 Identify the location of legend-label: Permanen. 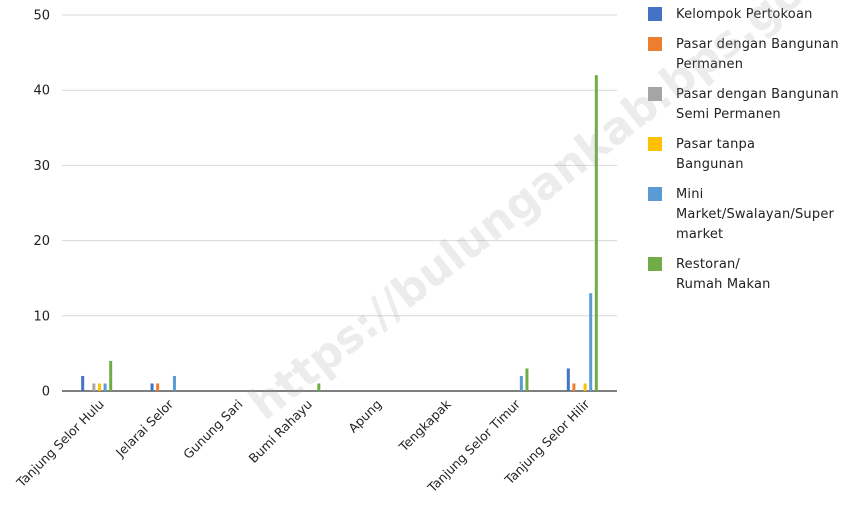
(710, 64).